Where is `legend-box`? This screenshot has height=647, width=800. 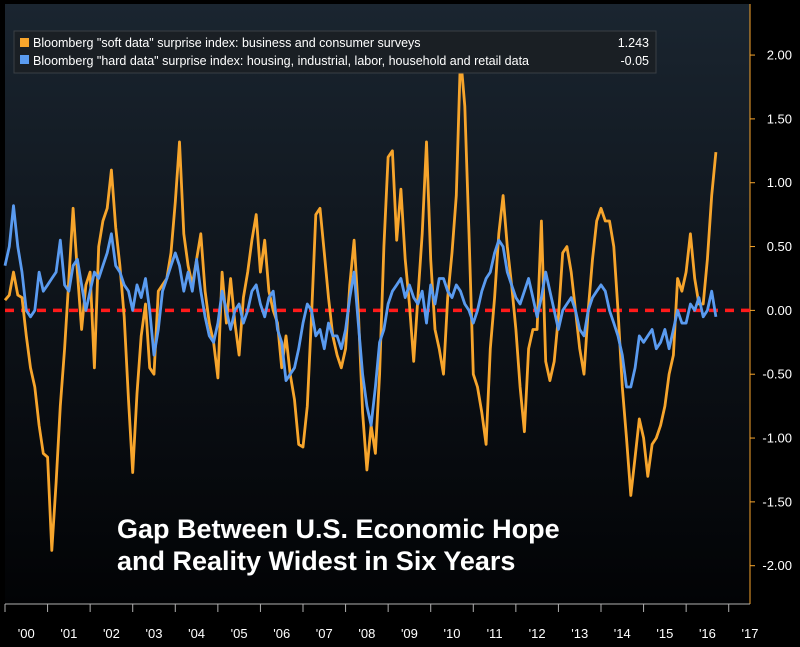
legend-box is located at coordinates (335, 52).